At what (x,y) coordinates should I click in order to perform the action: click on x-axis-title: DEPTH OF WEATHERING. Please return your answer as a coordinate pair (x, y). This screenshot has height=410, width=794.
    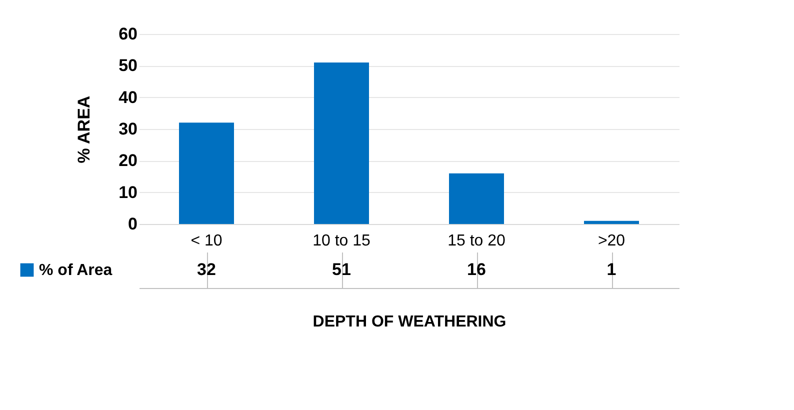
    Looking at the image, I should click on (409, 322).